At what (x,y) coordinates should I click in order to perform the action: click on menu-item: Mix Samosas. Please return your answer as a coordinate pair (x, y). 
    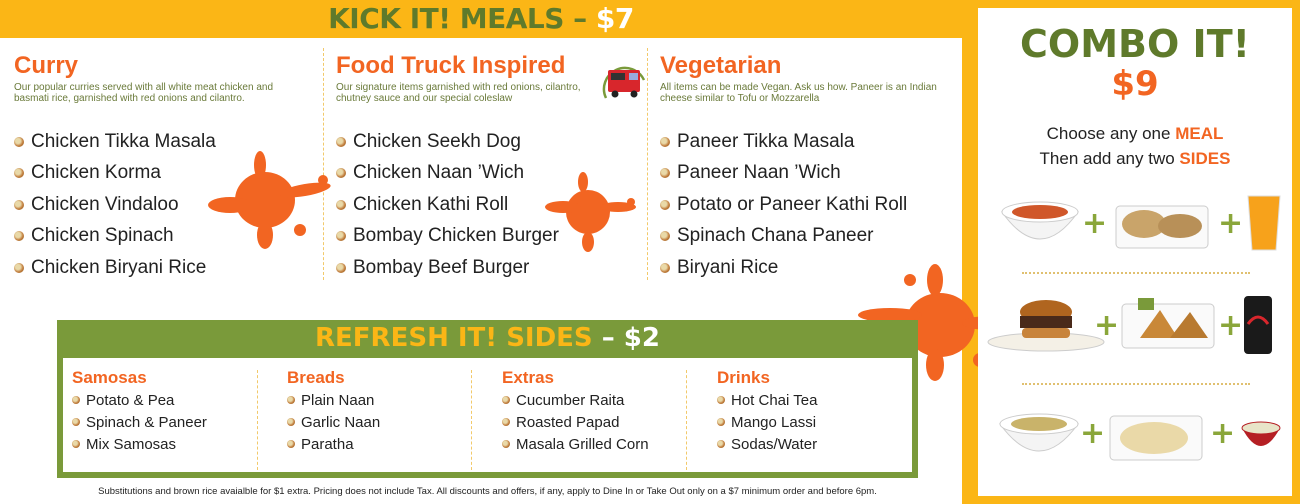
    Looking at the image, I should click on (139, 444).